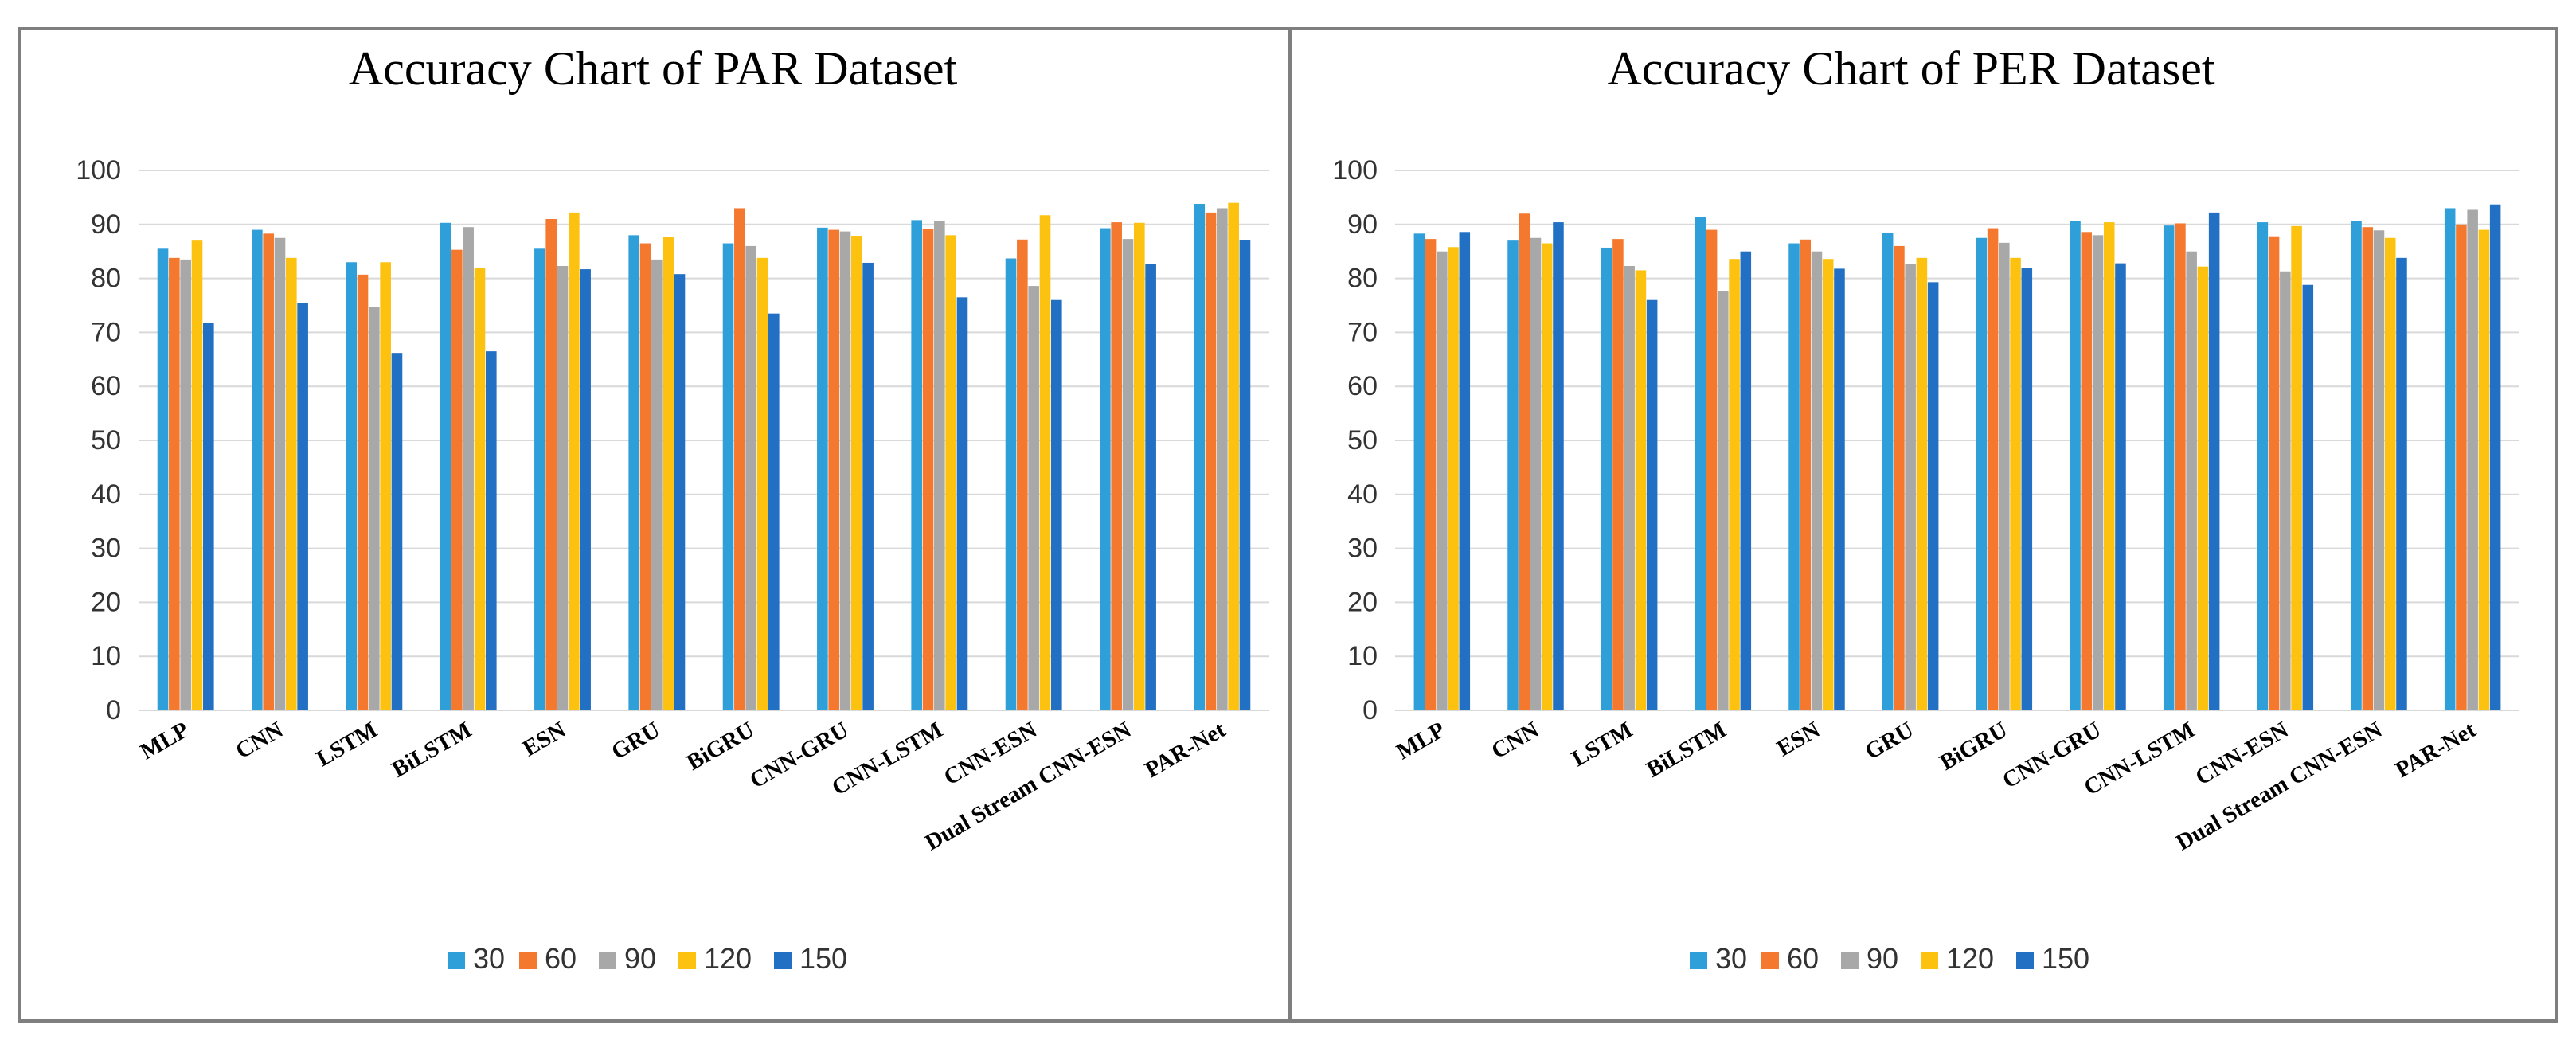 The height and width of the screenshot is (1048, 2576). Describe the element at coordinates (1186, 750) in the screenshot. I see `x-tick-label: PAR-Net` at that location.